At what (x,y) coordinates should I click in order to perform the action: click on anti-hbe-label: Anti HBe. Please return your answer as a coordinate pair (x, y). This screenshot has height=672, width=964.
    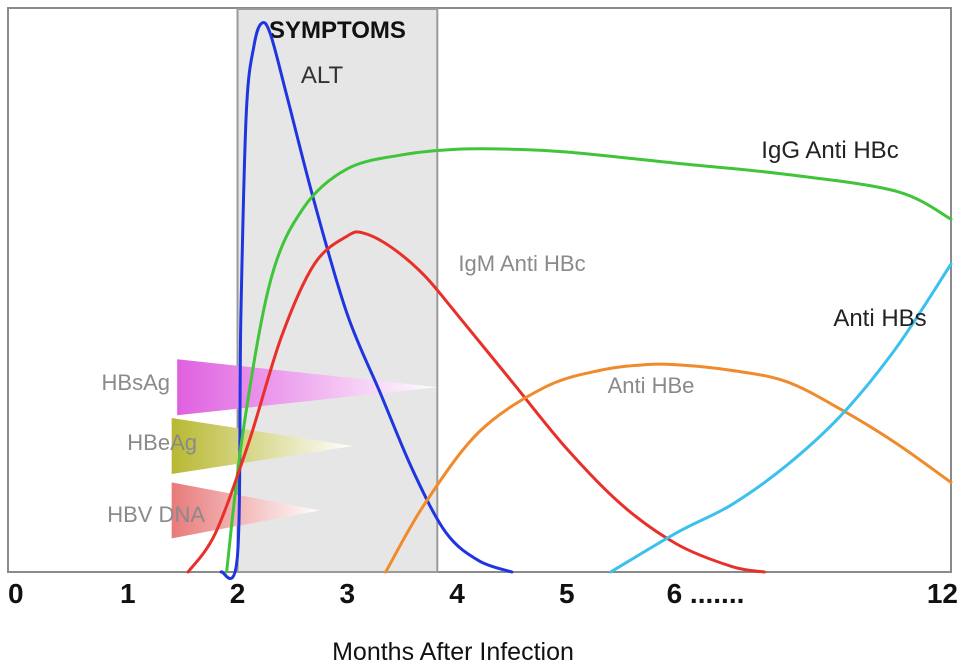
    Looking at the image, I should click on (651, 385).